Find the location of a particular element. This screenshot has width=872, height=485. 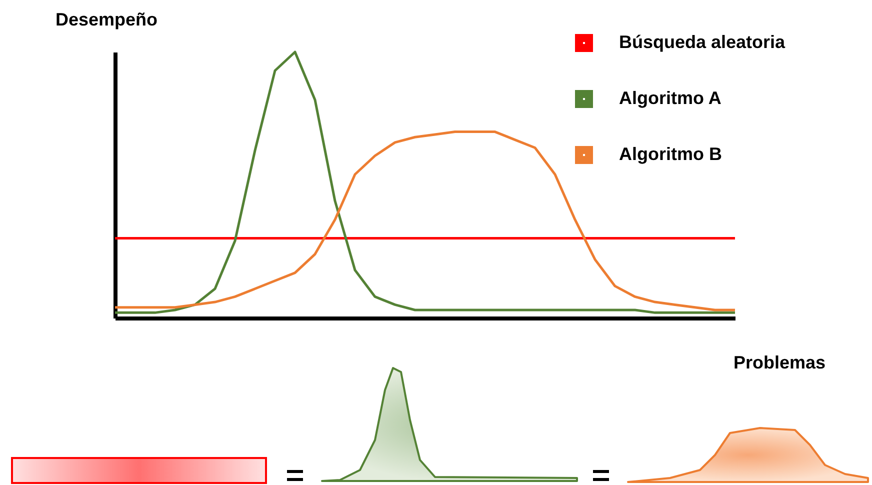

legend-label: Algoritmo B is located at coordinates (670, 154).